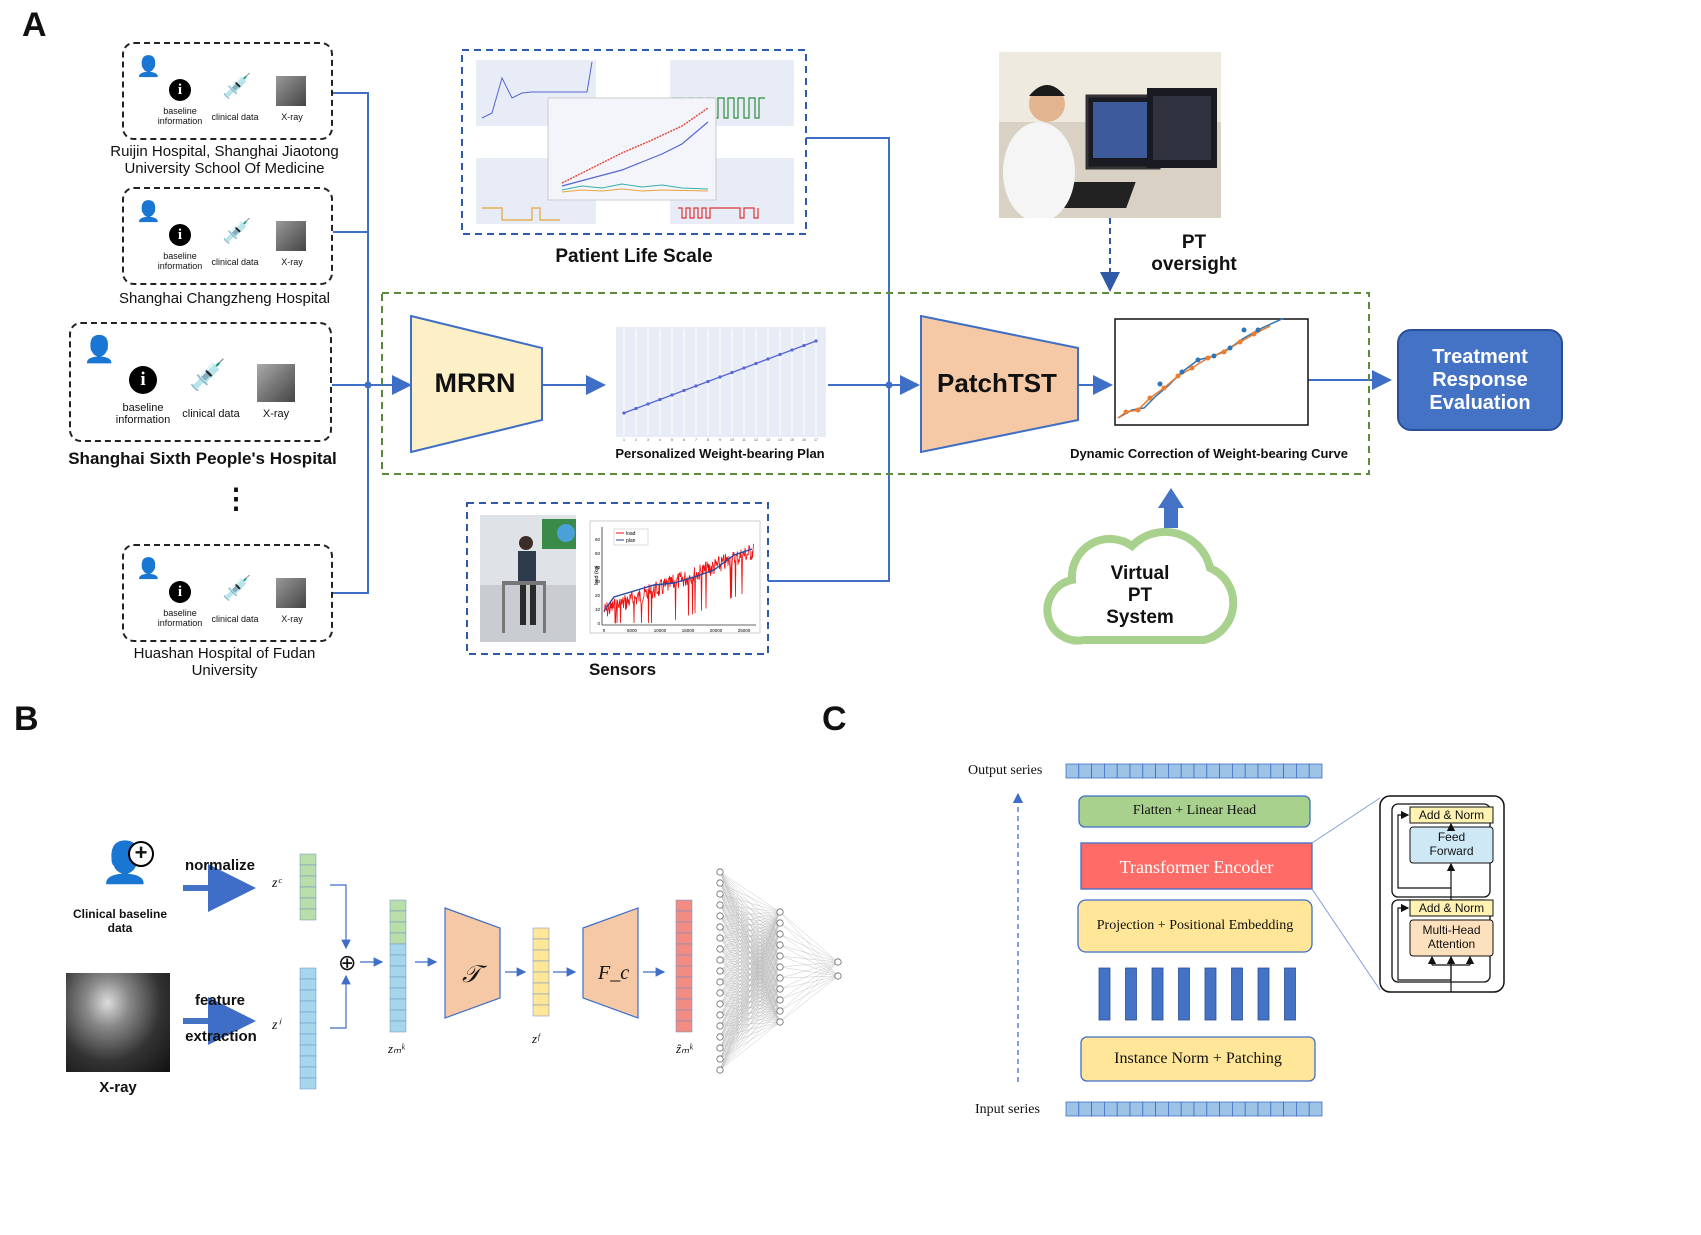 The height and width of the screenshot is (1235, 1701). Describe the element at coordinates (143, 380) in the screenshot. I see `info-icon: i` at that location.